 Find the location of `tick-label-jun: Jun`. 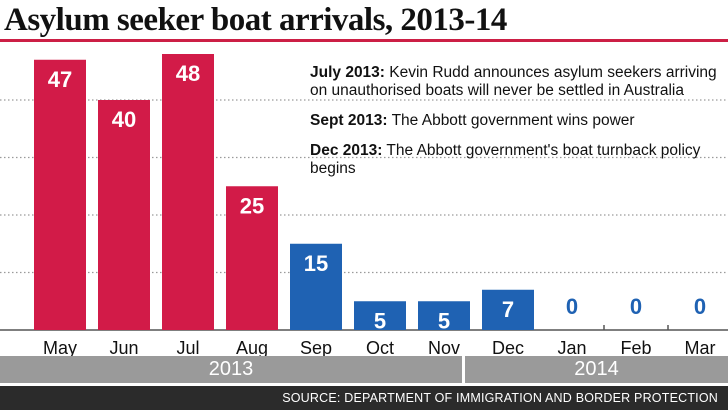

tick-label-jun: Jun is located at coordinates (123, 347).